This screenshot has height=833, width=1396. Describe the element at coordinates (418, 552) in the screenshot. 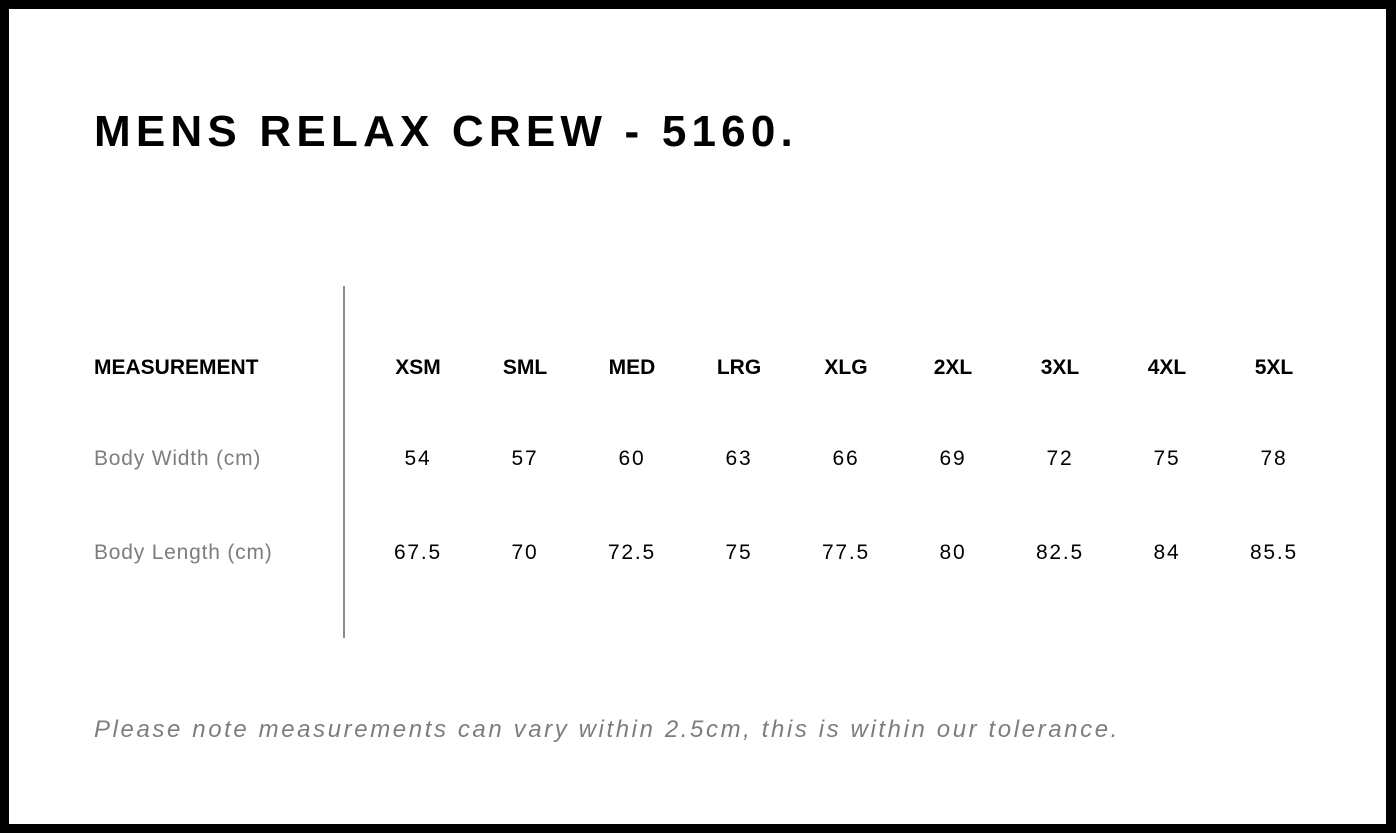

I see `table-cell: 67.5` at that location.